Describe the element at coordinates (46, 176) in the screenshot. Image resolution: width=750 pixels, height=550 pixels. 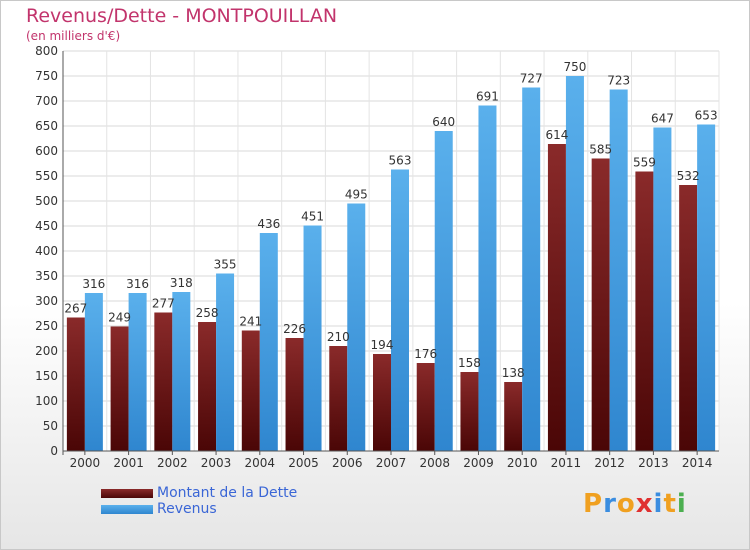
I see `y-tick-label: 550` at that location.